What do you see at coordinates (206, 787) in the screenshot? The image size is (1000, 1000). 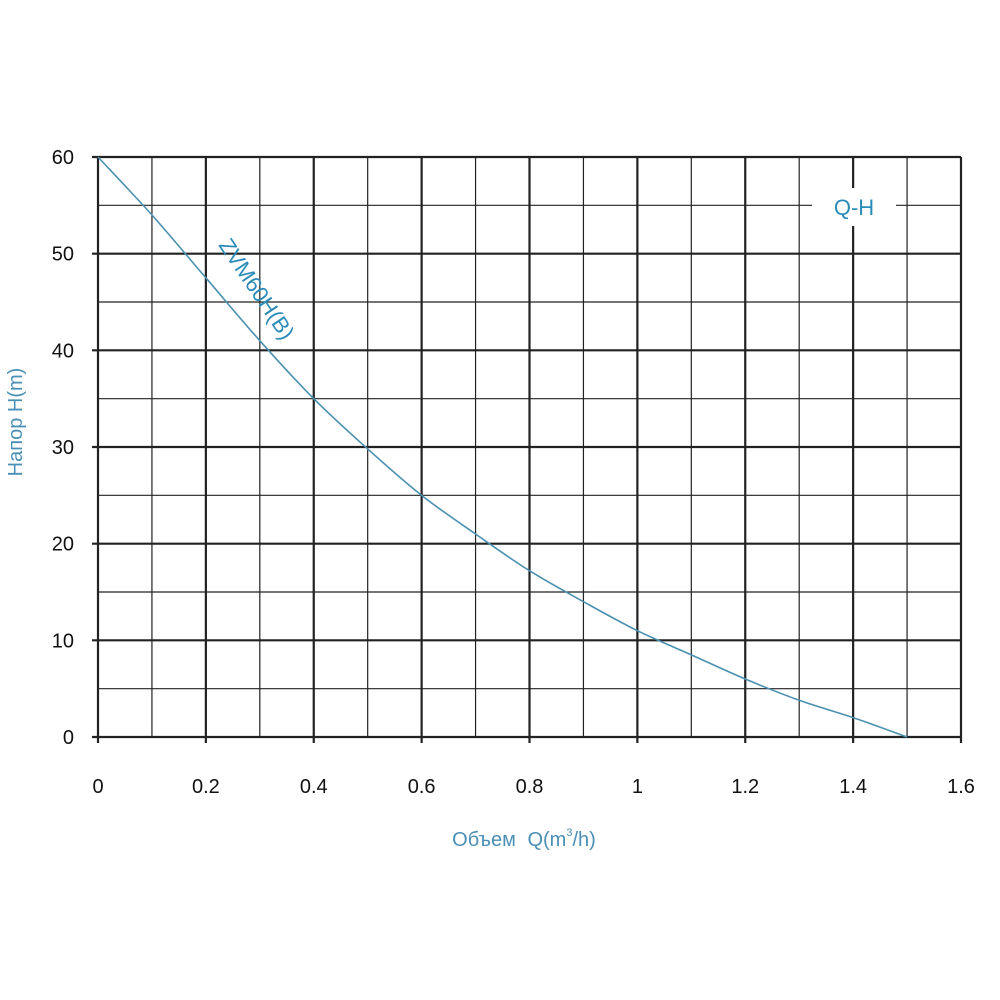 I see `x-tick-label: 0.2` at bounding box center [206, 787].